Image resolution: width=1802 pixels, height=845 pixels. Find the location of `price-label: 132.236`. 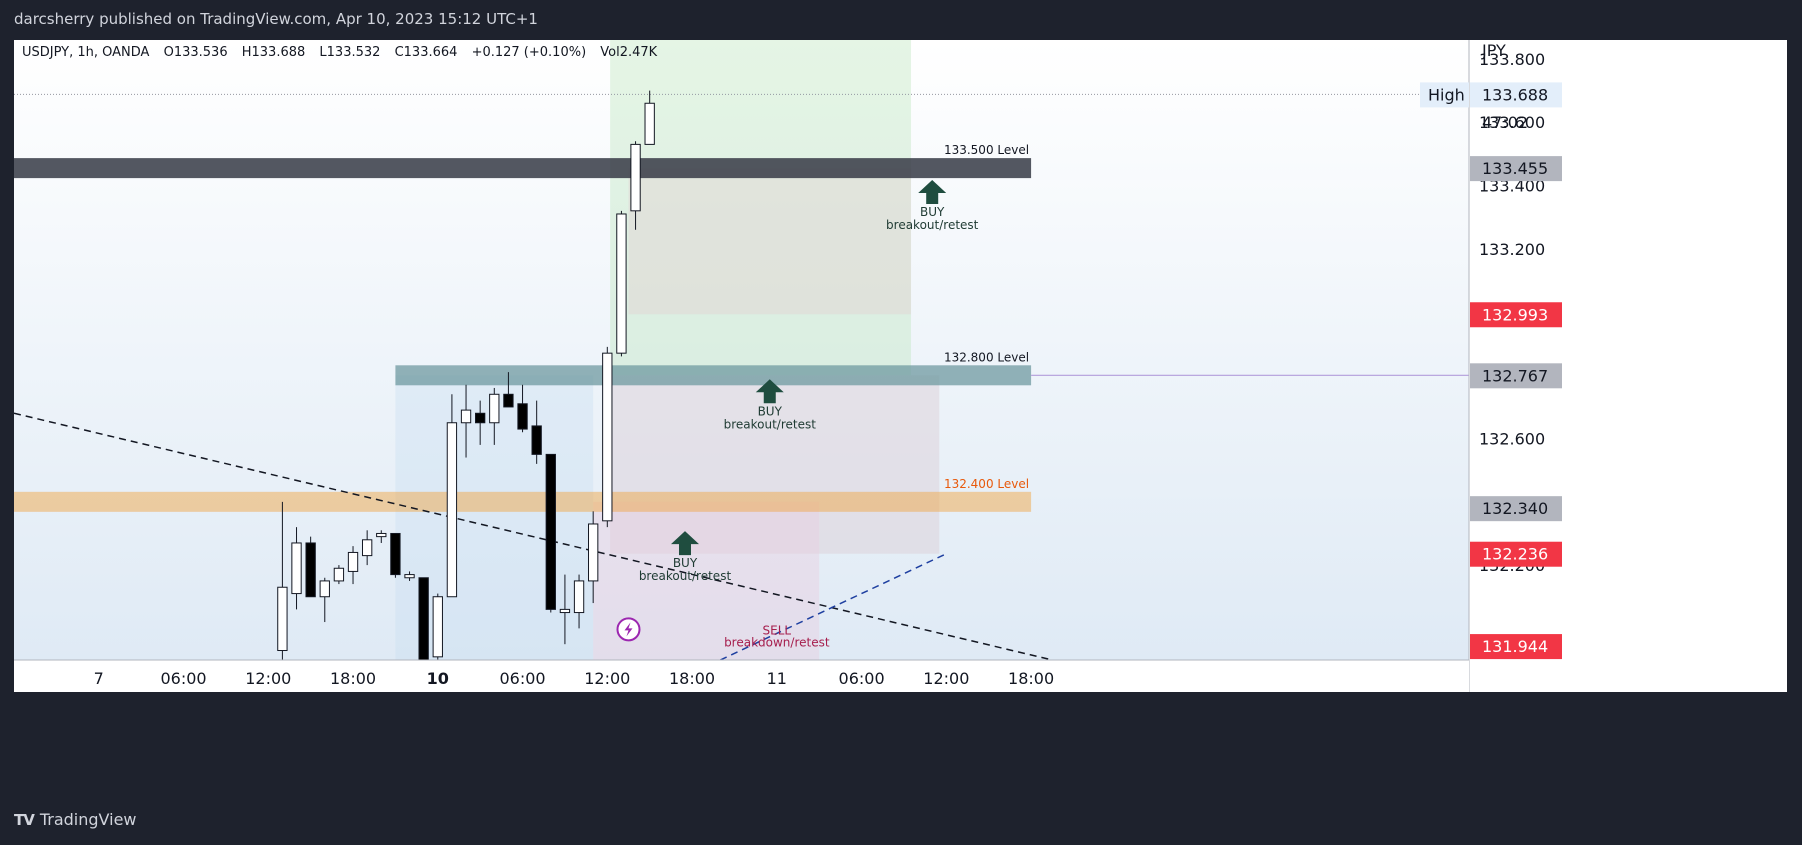

price-label: 132.236 is located at coordinates (1515, 554).